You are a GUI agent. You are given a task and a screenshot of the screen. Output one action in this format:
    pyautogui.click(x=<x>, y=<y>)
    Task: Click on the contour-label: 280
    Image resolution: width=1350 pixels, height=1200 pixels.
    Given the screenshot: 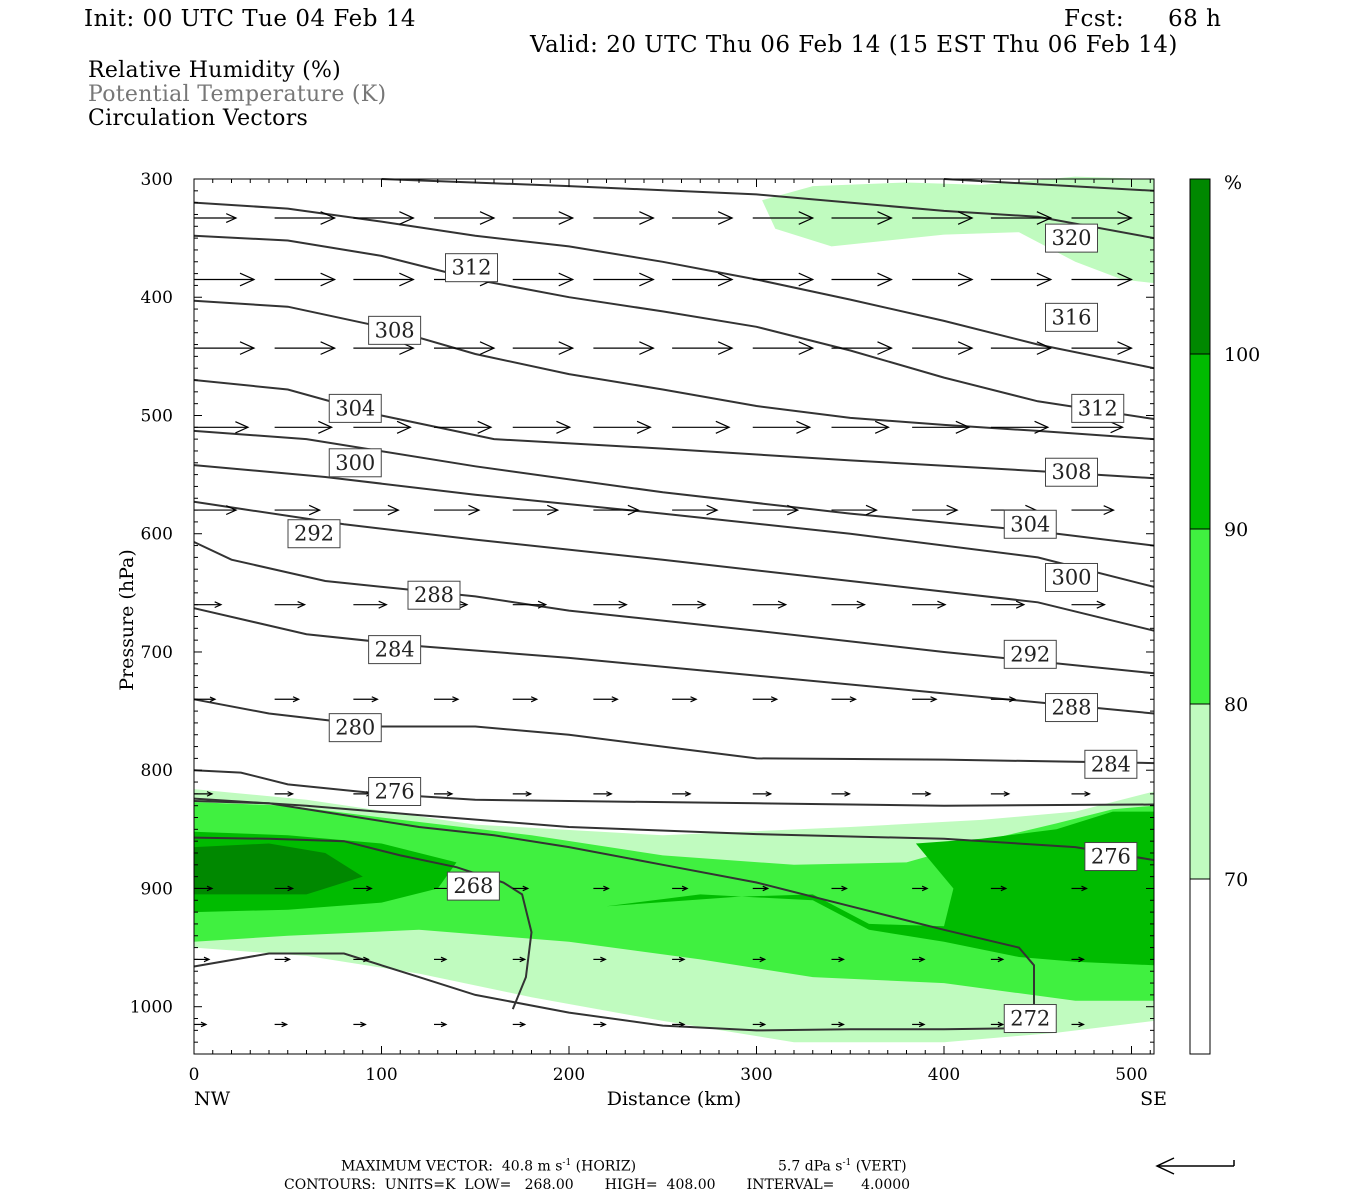 What is the action you would take?
    pyautogui.click(x=355, y=728)
    